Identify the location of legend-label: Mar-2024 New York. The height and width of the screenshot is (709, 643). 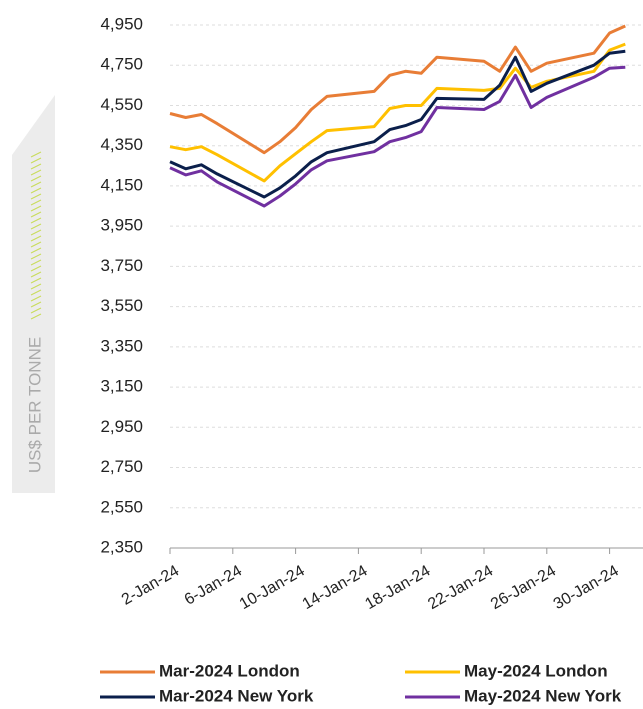
(236, 695).